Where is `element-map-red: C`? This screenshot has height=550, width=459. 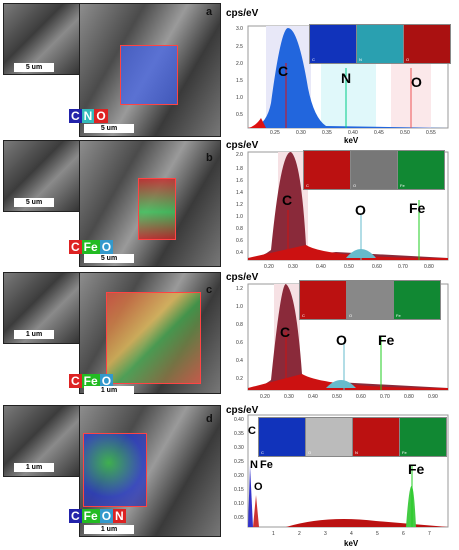 element-map-red: C is located at coordinates (323, 300).